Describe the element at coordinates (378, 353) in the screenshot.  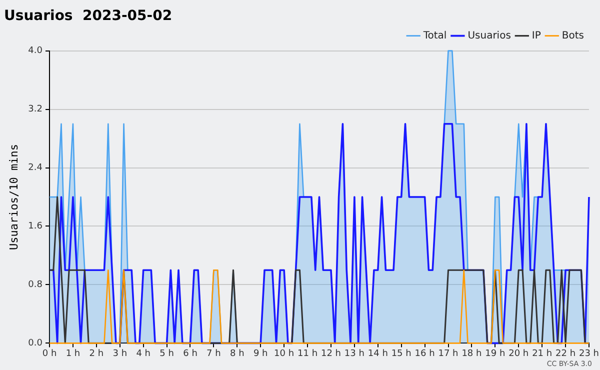
I see `x-tick-label: 14 h` at that location.